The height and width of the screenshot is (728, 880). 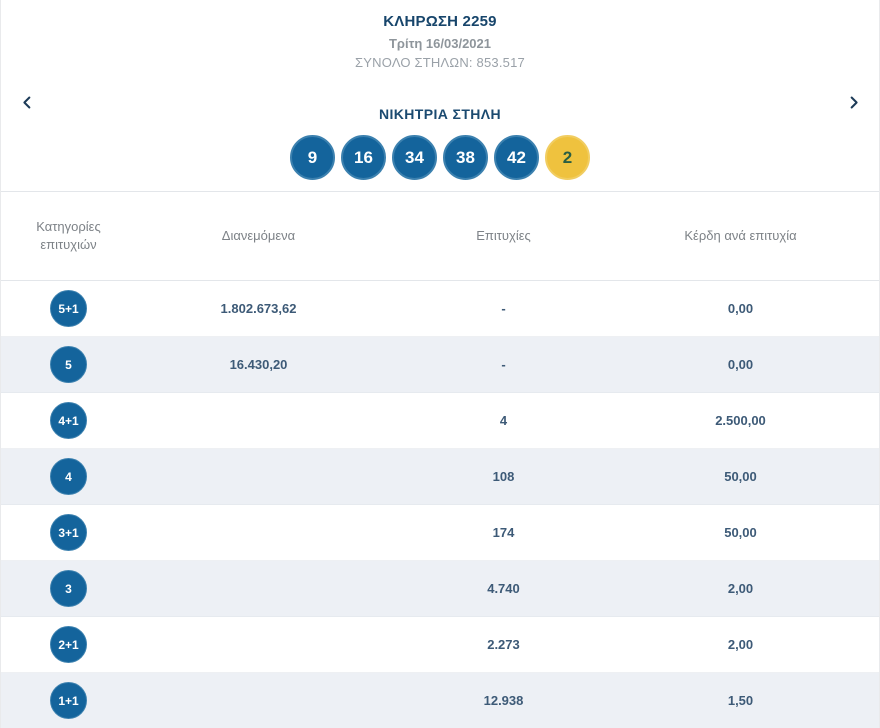 I want to click on table-row: 5+1 1.802.673,62 - 0,00, so click(x=440, y=309).